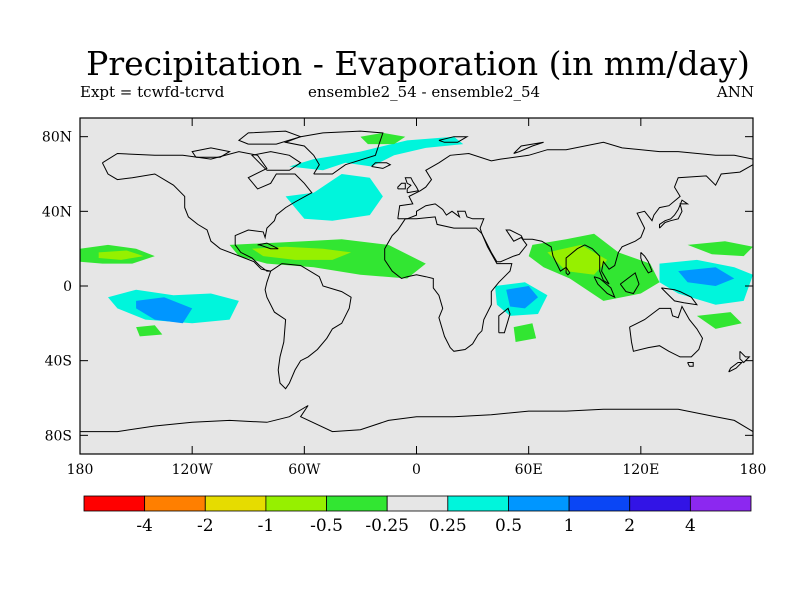 The width and height of the screenshot is (800, 600). I want to click on coastline-ireland, so click(401, 186).